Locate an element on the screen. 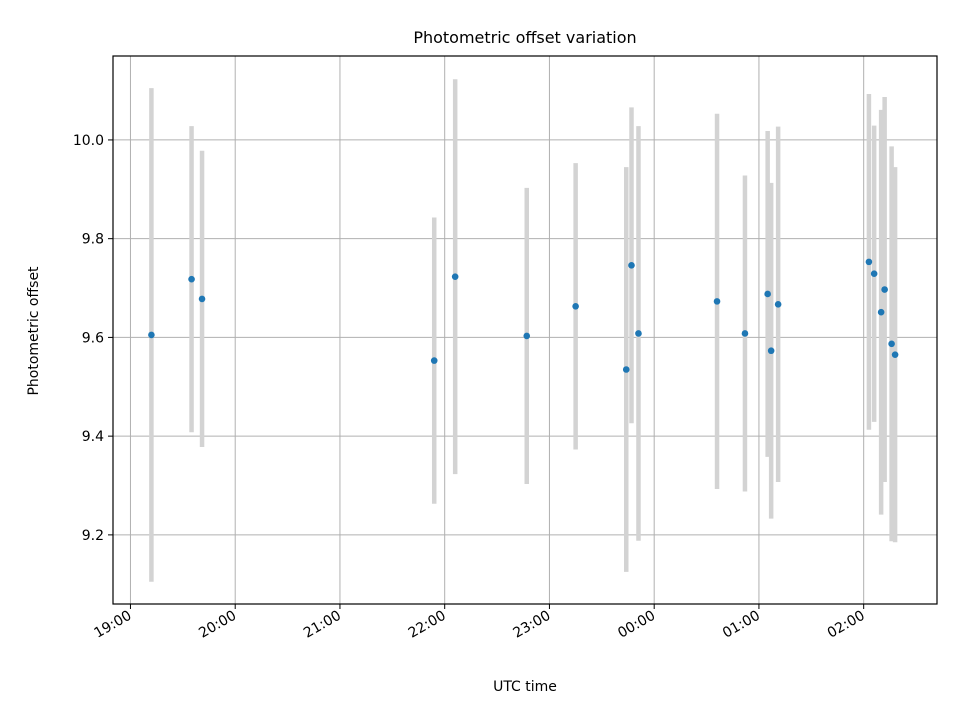 This screenshot has height=720, width=960. y-axis-ticks: 9.2 9.4 9.6 9.8 10.0 is located at coordinates (93, 338).